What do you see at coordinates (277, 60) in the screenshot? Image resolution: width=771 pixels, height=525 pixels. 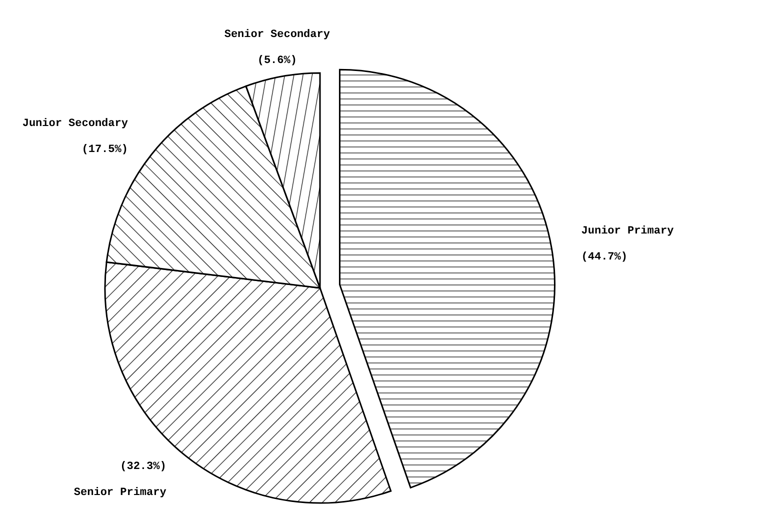 I see `data-label: (5.6%)` at bounding box center [277, 60].